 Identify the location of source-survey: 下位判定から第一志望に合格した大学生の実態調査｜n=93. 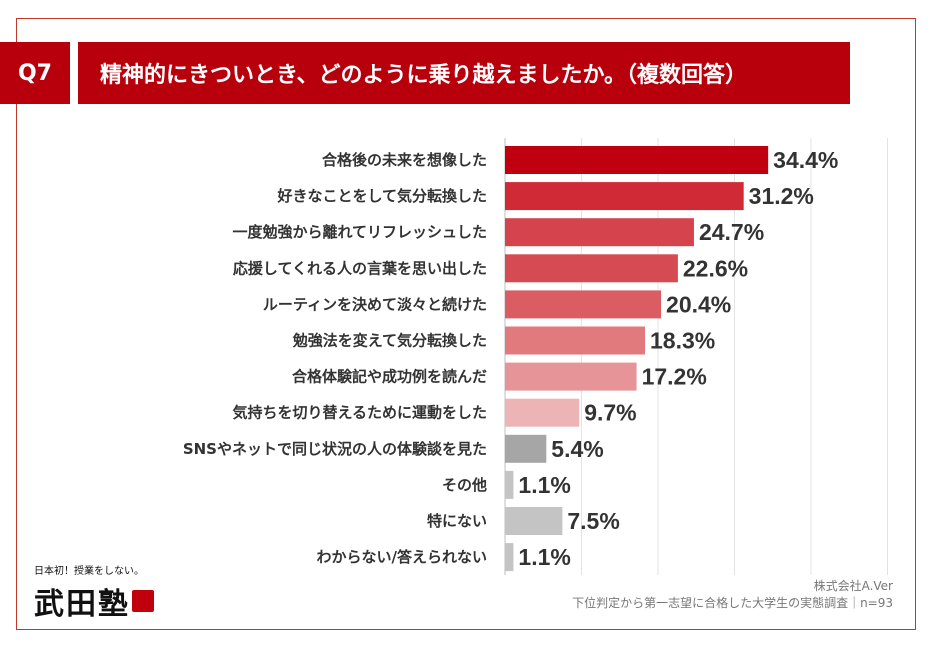
(732, 603).